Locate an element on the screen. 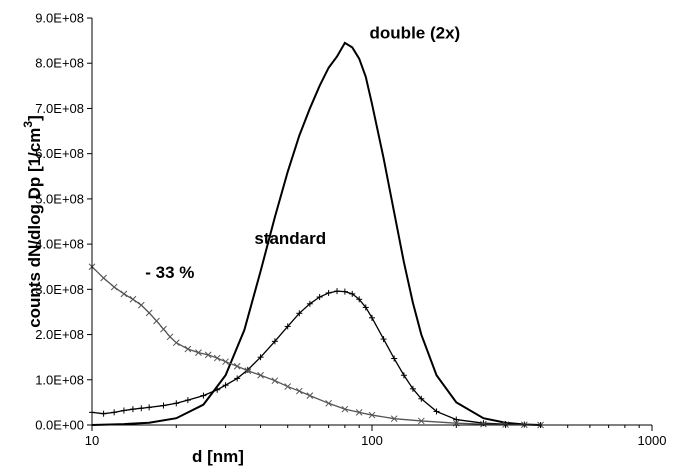 Image resolution: width=682 pixels, height=468 pixels. y-tick-label: 0.0E+00 is located at coordinates (59, 425).